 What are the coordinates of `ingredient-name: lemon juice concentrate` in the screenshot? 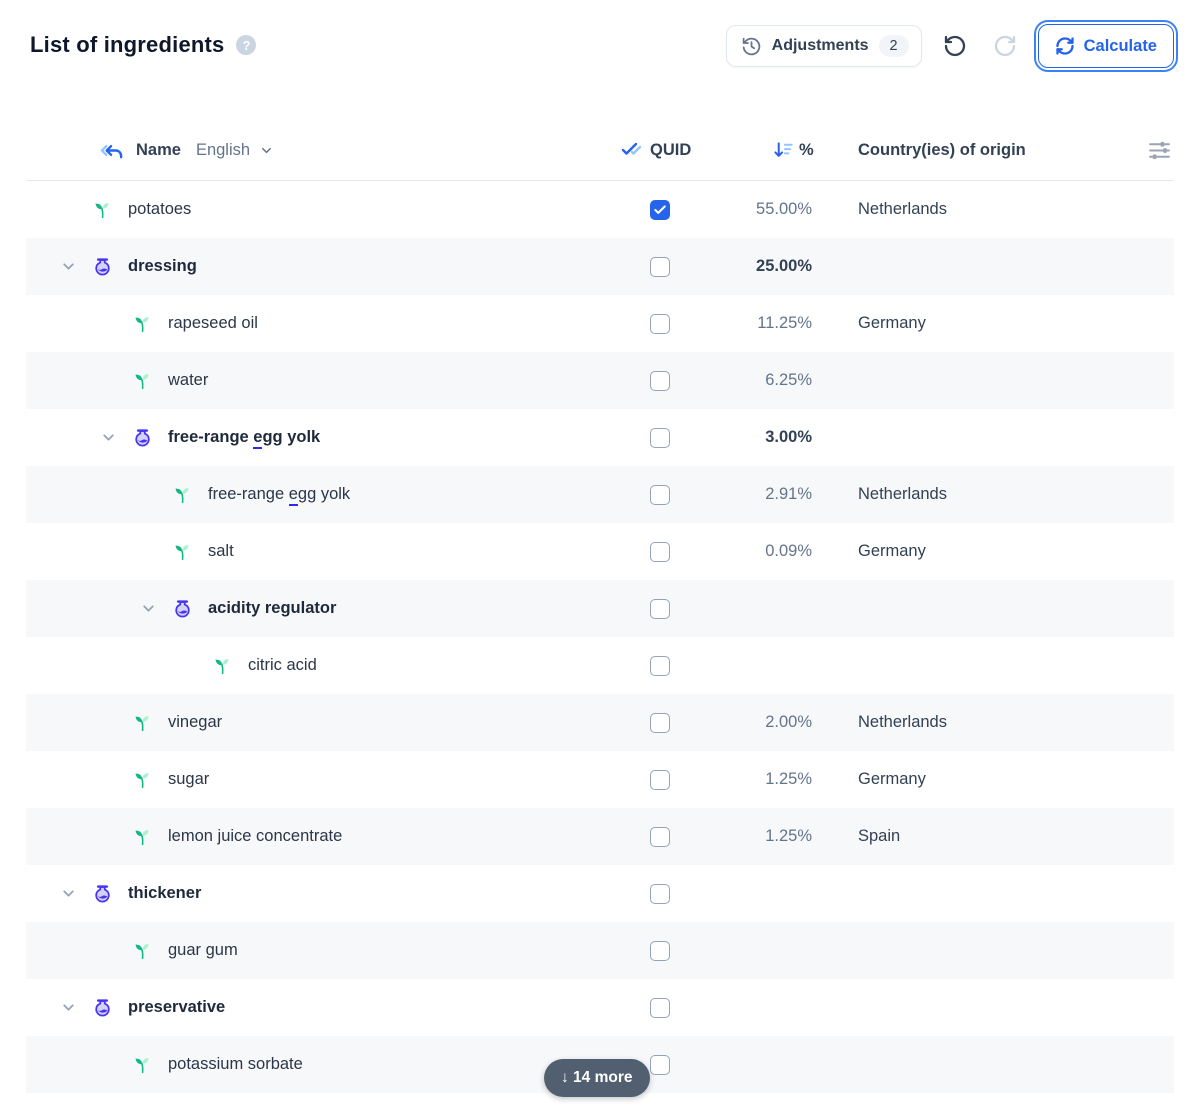 It's located at (255, 836).